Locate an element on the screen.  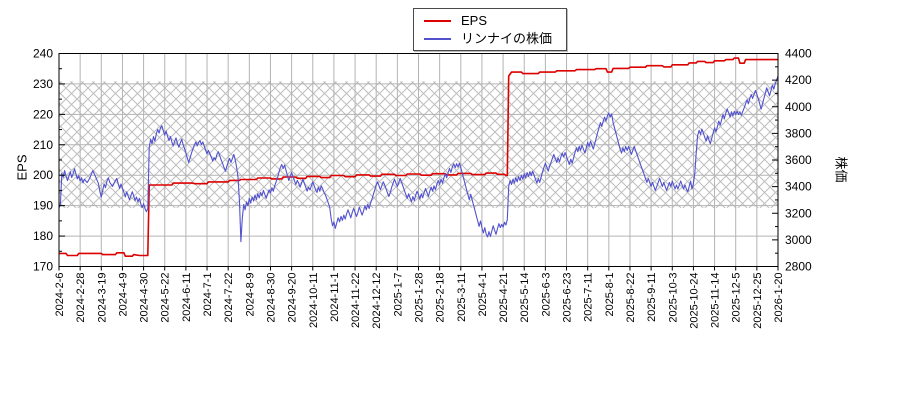
y-right-tick-label: 3000 is located at coordinates (798, 240).